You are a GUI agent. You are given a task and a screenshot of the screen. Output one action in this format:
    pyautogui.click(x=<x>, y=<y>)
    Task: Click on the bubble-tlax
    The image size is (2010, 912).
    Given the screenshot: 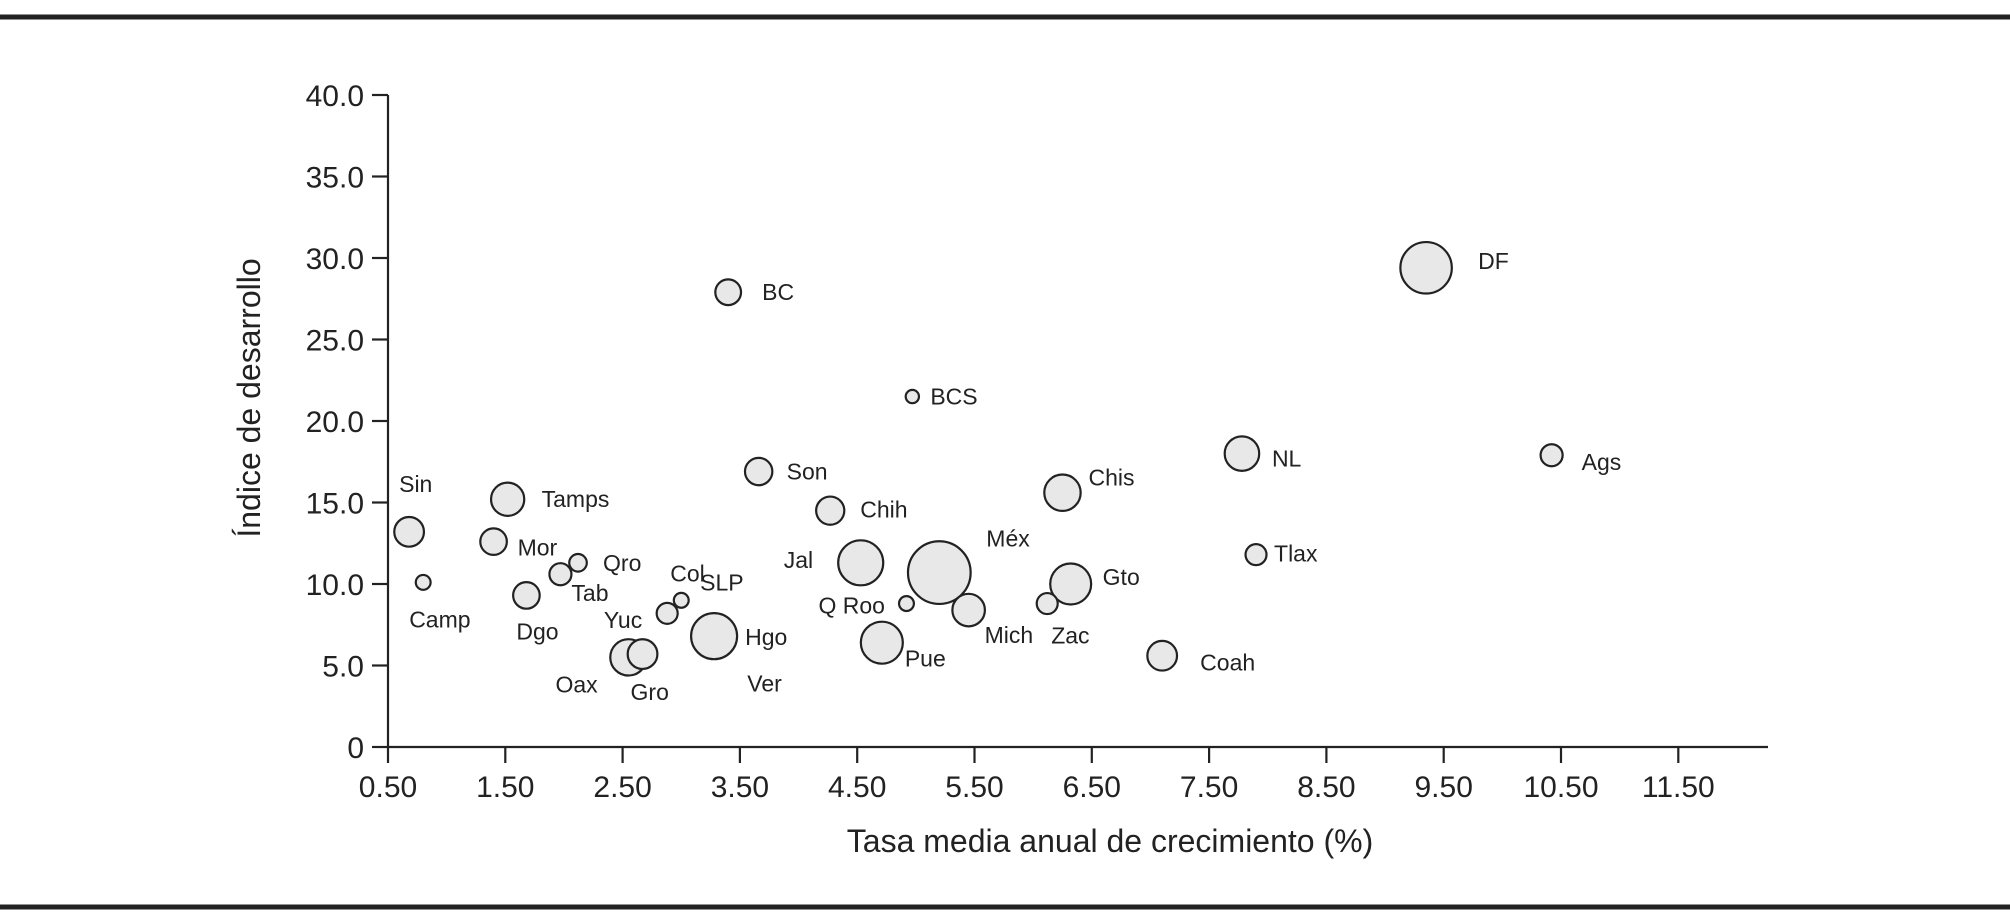 What is the action you would take?
    pyautogui.click(x=1256, y=555)
    